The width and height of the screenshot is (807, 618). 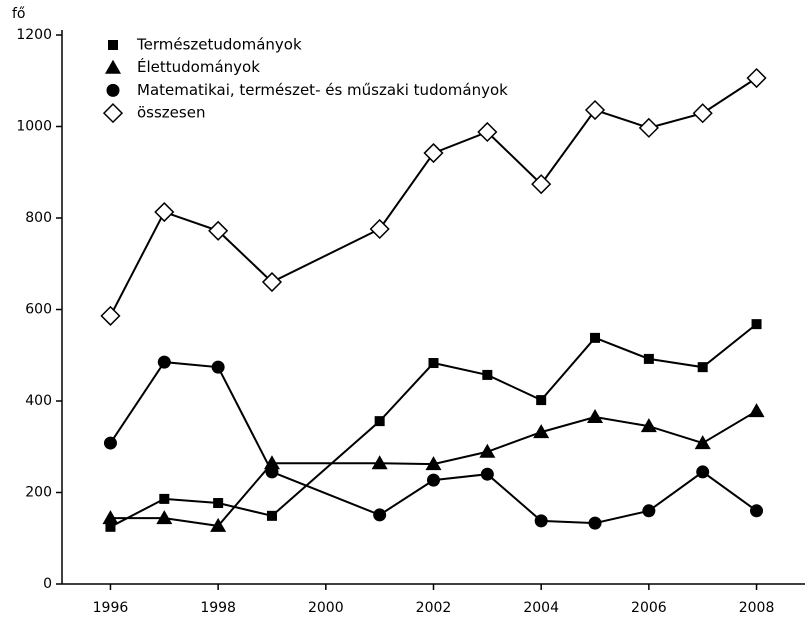 What do you see at coordinates (757, 608) in the screenshot?
I see `x-tick-label: 2008` at bounding box center [757, 608].